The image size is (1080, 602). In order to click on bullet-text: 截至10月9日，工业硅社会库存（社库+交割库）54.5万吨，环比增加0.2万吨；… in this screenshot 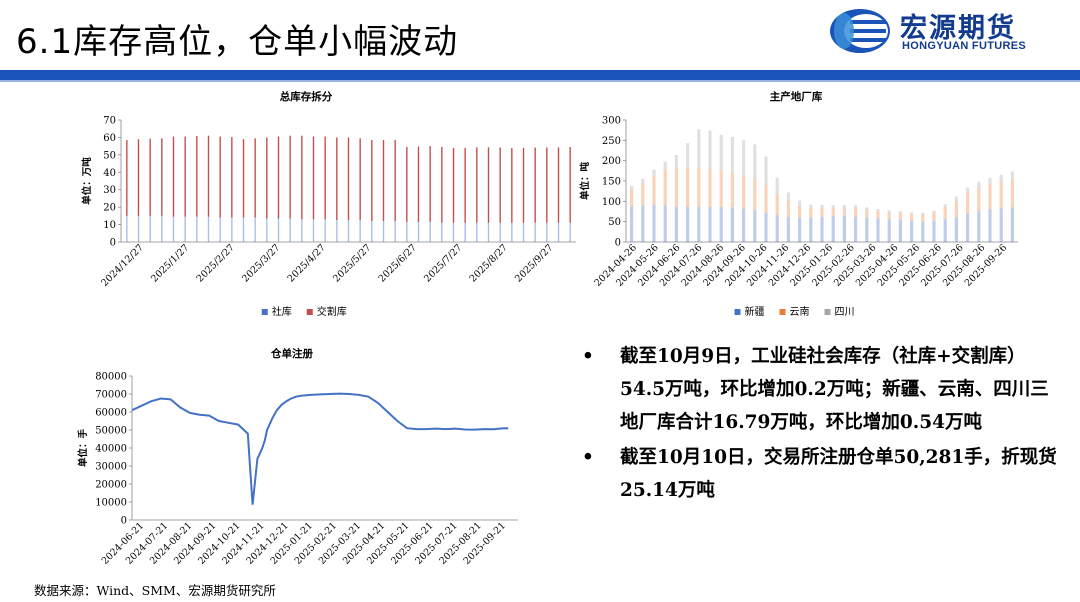, I will do `click(834, 389)`.